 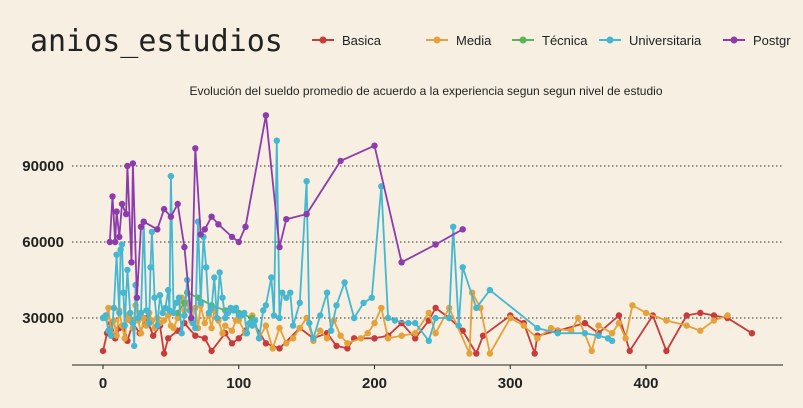 What do you see at coordinates (43, 242) in the screenshot?
I see `y-axis: 30000 60000 90000` at bounding box center [43, 242].